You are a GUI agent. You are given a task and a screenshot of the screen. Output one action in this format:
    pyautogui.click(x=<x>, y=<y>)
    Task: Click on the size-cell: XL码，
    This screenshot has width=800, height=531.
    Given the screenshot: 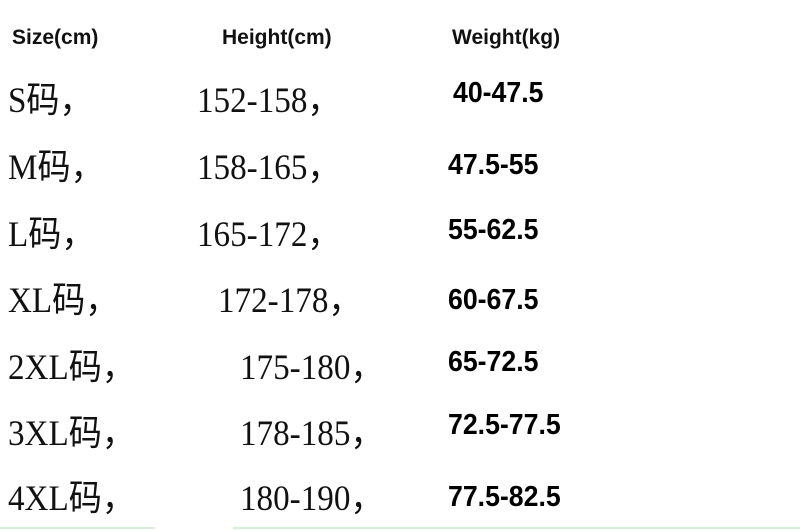 What is the action you would take?
    pyautogui.click(x=63, y=300)
    